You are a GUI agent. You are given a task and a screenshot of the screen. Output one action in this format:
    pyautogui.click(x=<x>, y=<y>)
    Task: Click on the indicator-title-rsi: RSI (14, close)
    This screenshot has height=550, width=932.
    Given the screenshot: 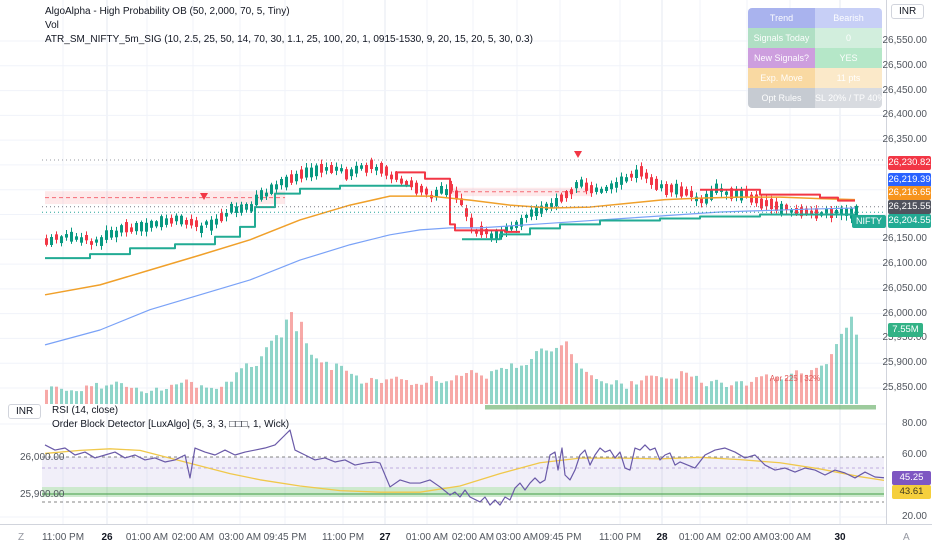 What is the action you would take?
    pyautogui.click(x=85, y=410)
    